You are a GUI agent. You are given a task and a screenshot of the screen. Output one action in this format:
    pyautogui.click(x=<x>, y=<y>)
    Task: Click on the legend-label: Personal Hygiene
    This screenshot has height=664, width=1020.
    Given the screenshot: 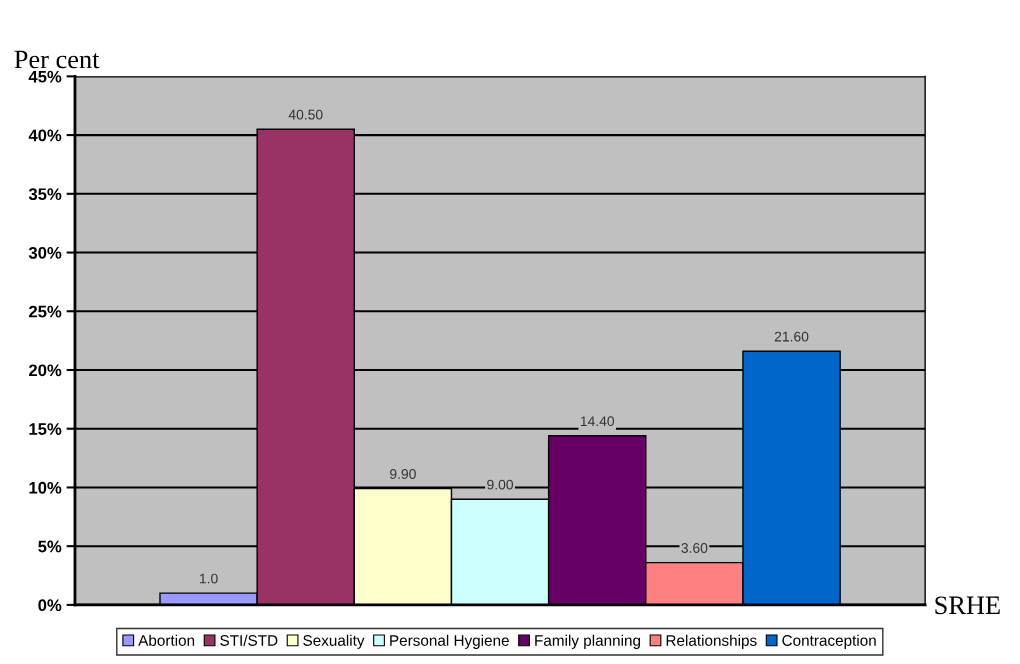 What is the action you would take?
    pyautogui.click(x=449, y=641)
    